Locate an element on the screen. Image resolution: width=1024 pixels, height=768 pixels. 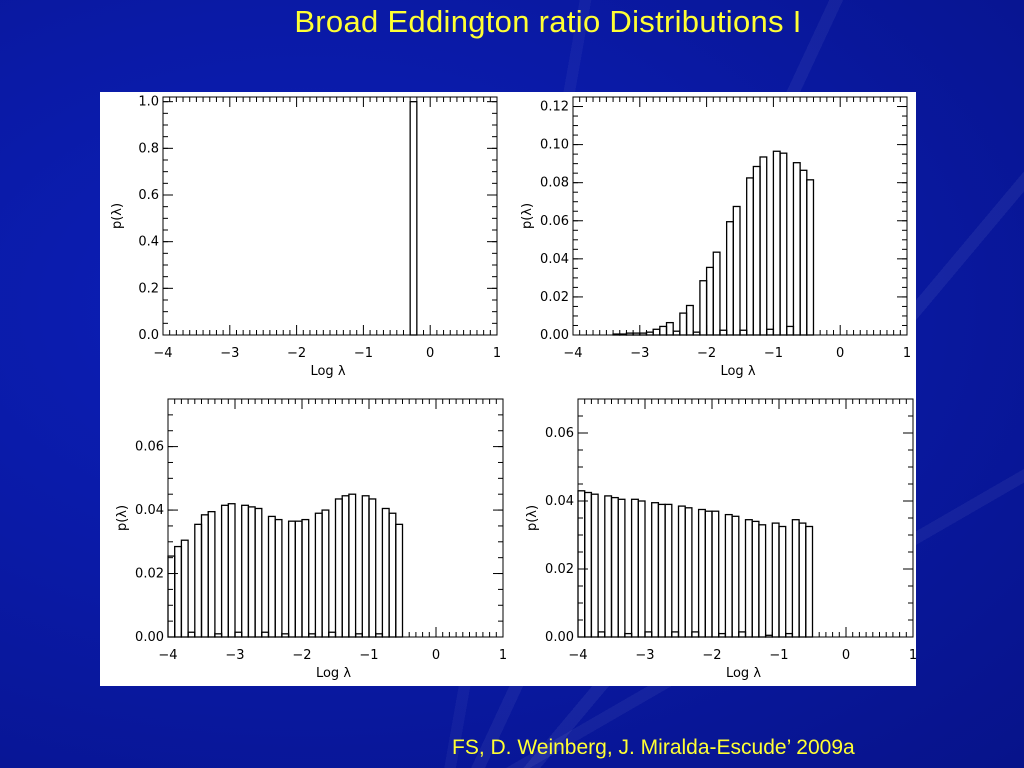
slide-title: Broad Eddington ratio Distributions I is located at coordinates (548, 21).